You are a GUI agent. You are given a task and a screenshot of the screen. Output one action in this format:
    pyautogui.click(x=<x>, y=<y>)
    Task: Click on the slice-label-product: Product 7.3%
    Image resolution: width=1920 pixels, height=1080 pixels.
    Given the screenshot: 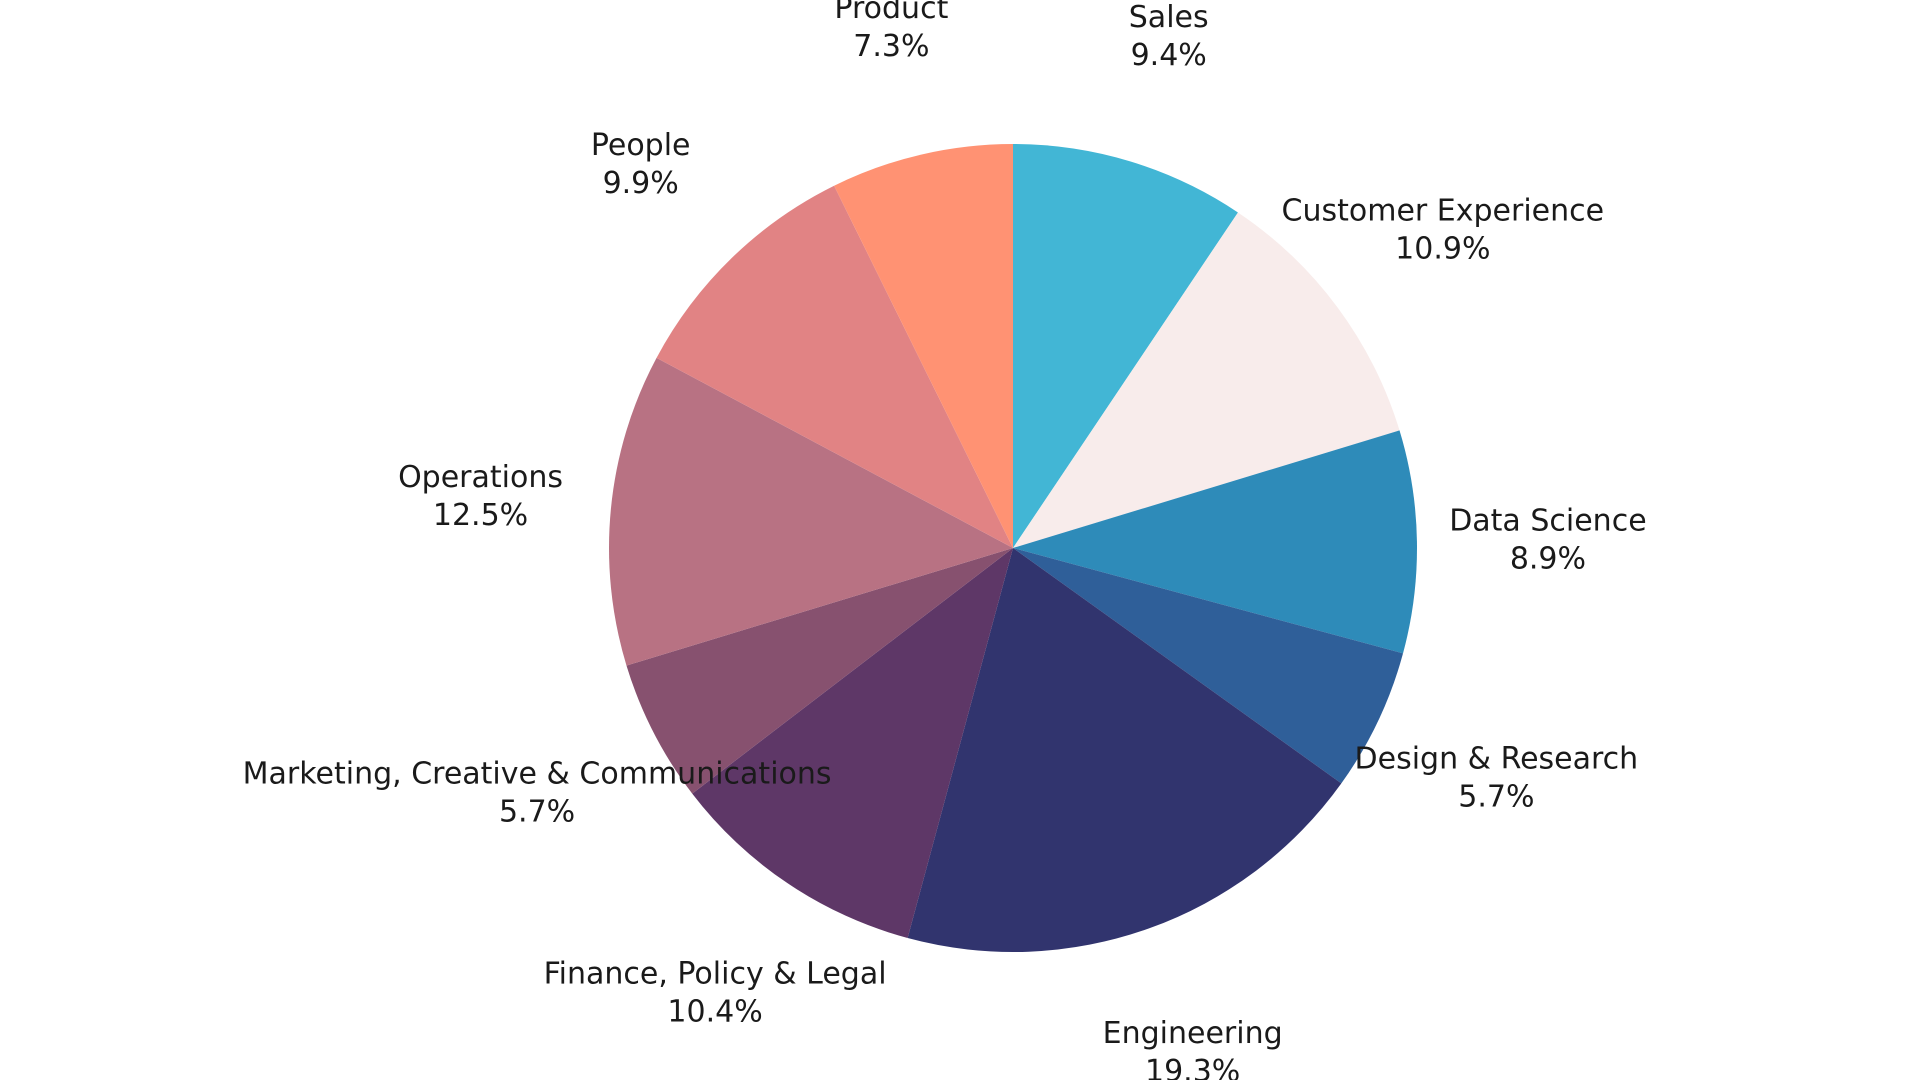 What is the action you would take?
    pyautogui.click(x=891, y=32)
    